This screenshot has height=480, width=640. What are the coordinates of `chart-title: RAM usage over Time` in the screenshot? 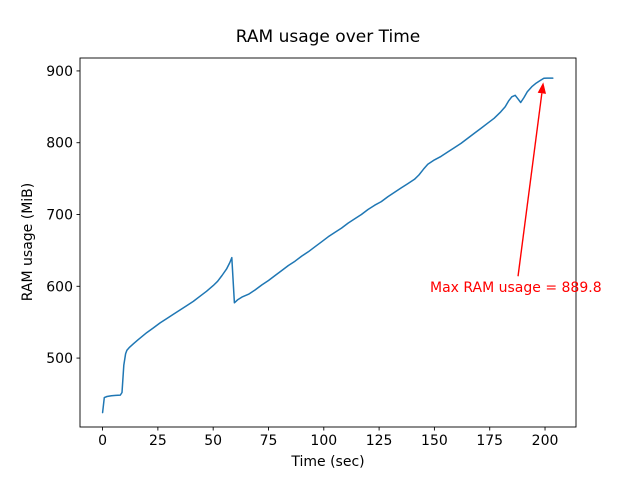 It's located at (328, 37).